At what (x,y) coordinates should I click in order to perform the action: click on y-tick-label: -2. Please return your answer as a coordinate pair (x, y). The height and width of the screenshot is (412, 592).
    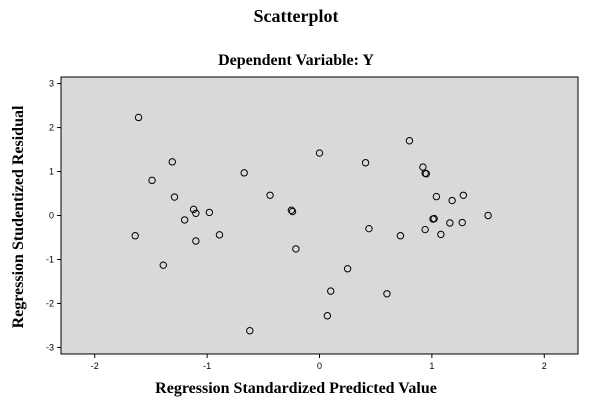
    Looking at the image, I should click on (50, 303).